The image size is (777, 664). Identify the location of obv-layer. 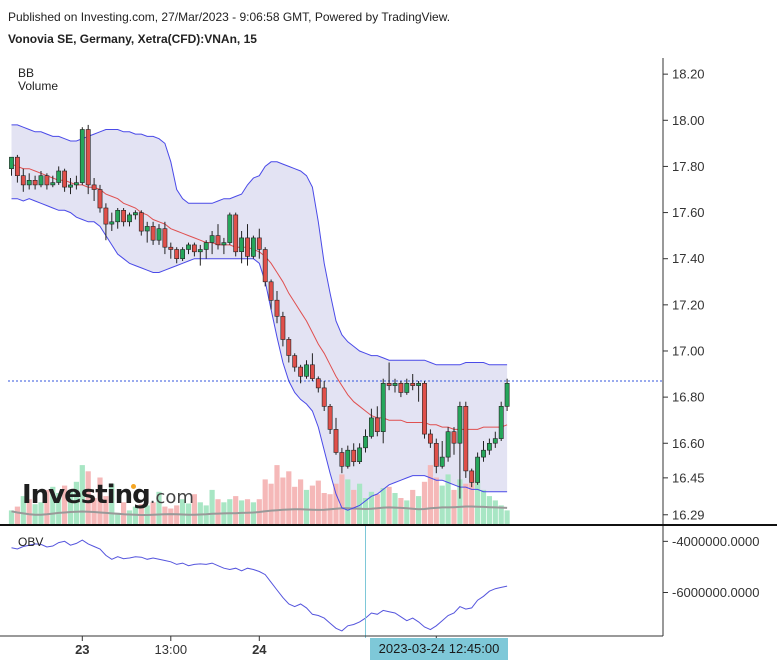
(259, 585).